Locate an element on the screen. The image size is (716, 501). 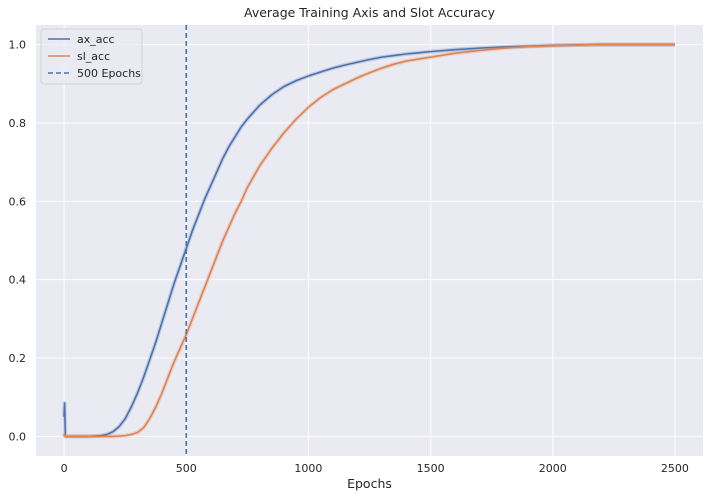
legend-box is located at coordinates (91, 56).